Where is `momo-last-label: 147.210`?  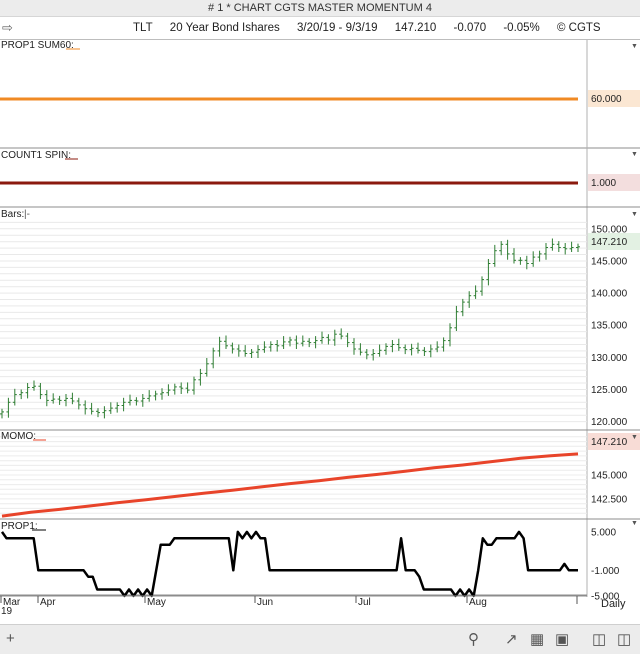 momo-last-label: 147.210 is located at coordinates (609, 442).